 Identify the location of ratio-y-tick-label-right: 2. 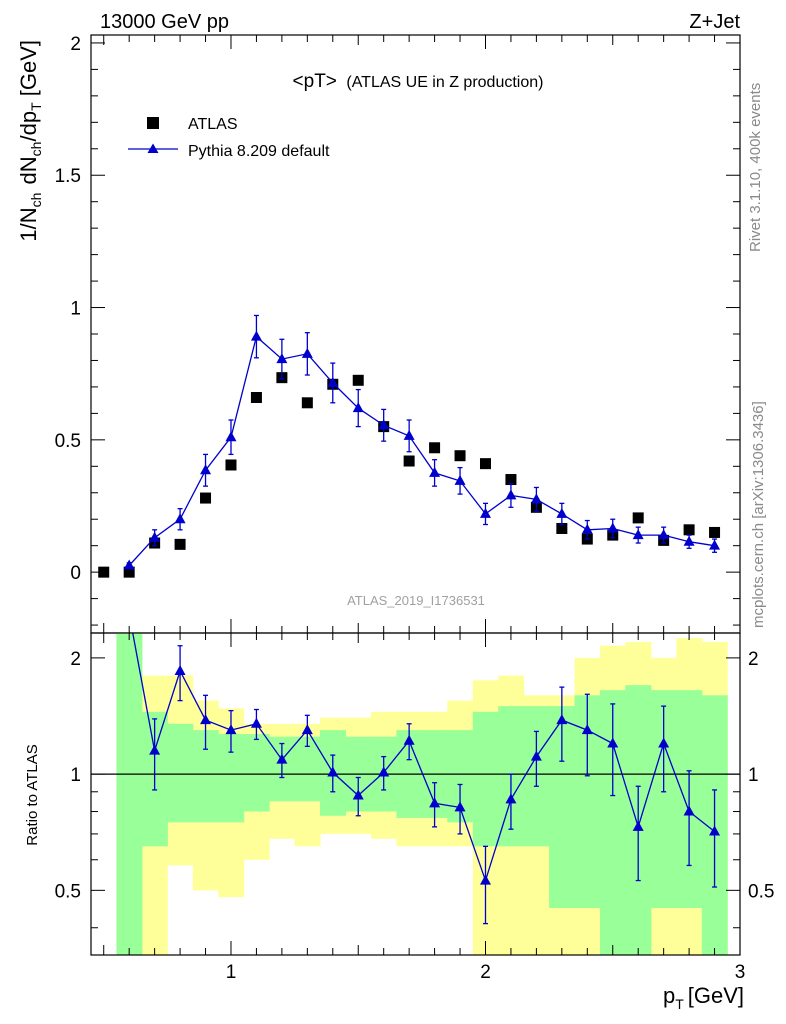
(753, 659).